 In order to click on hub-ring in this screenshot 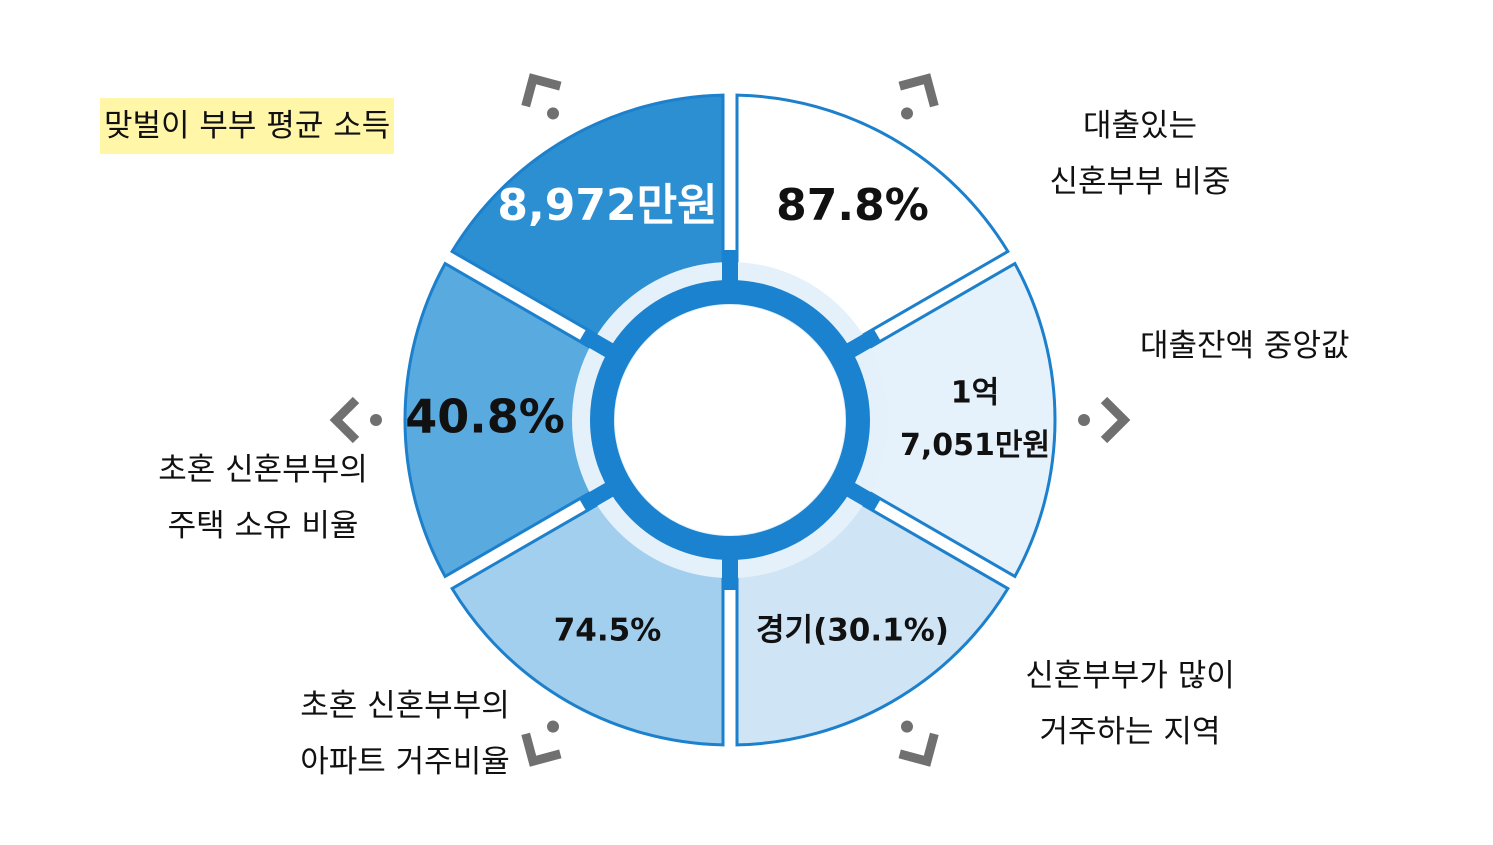, I will do `click(730, 420)`.